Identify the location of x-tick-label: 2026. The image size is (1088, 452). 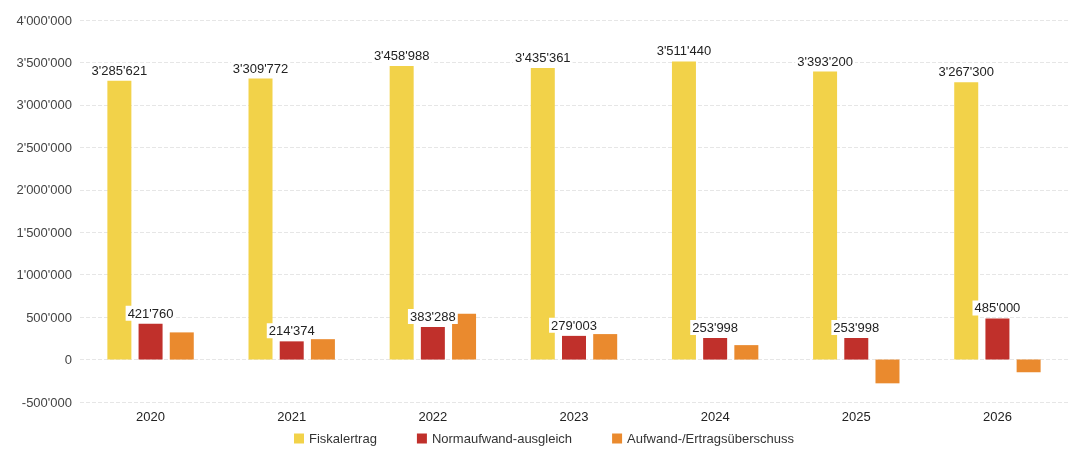
(997, 416).